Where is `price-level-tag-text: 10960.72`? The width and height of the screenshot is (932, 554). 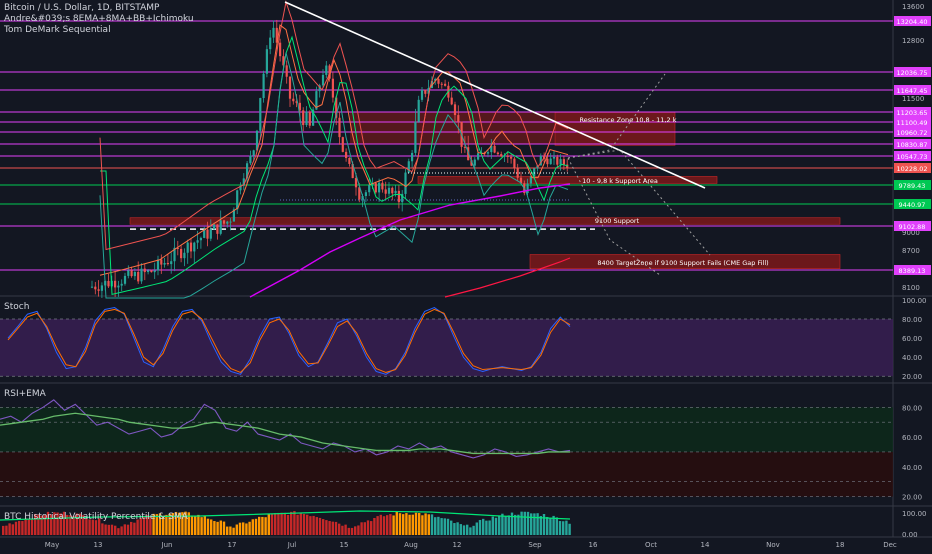 price-level-tag-text: 10960.72 is located at coordinates (911, 133).